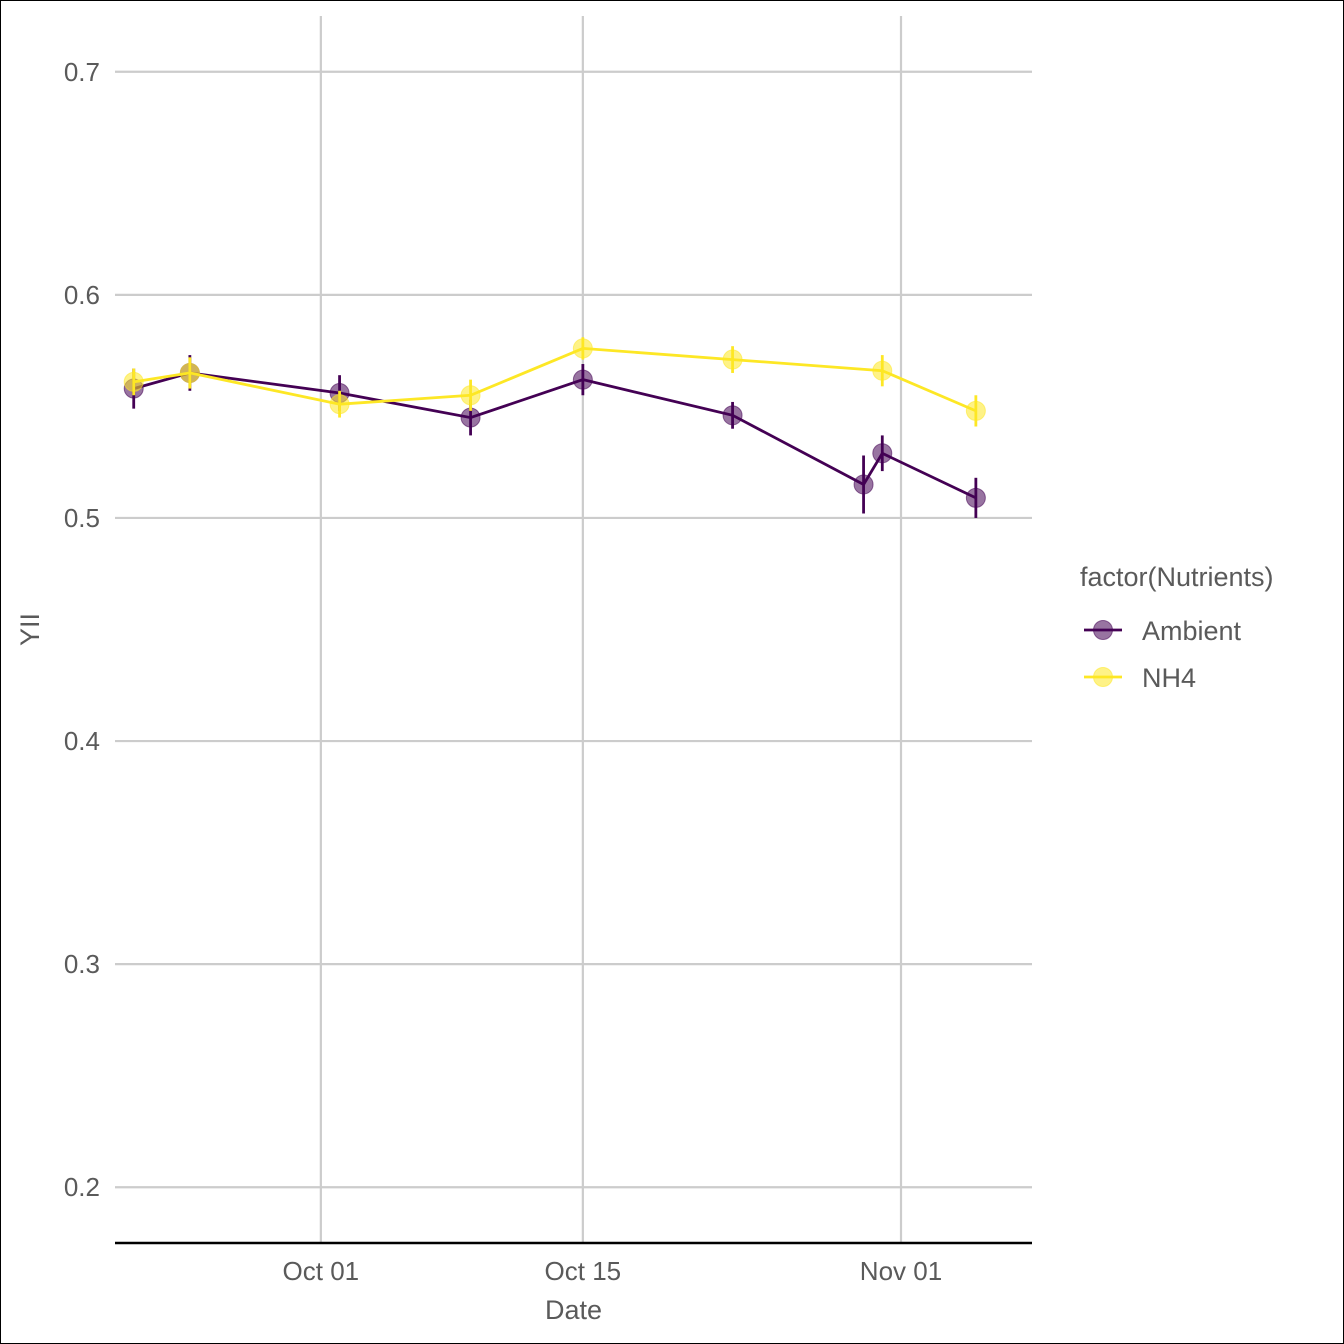 This screenshot has height=1344, width=1344. I want to click on legend-item-ambient: Ambient, so click(1163, 631).